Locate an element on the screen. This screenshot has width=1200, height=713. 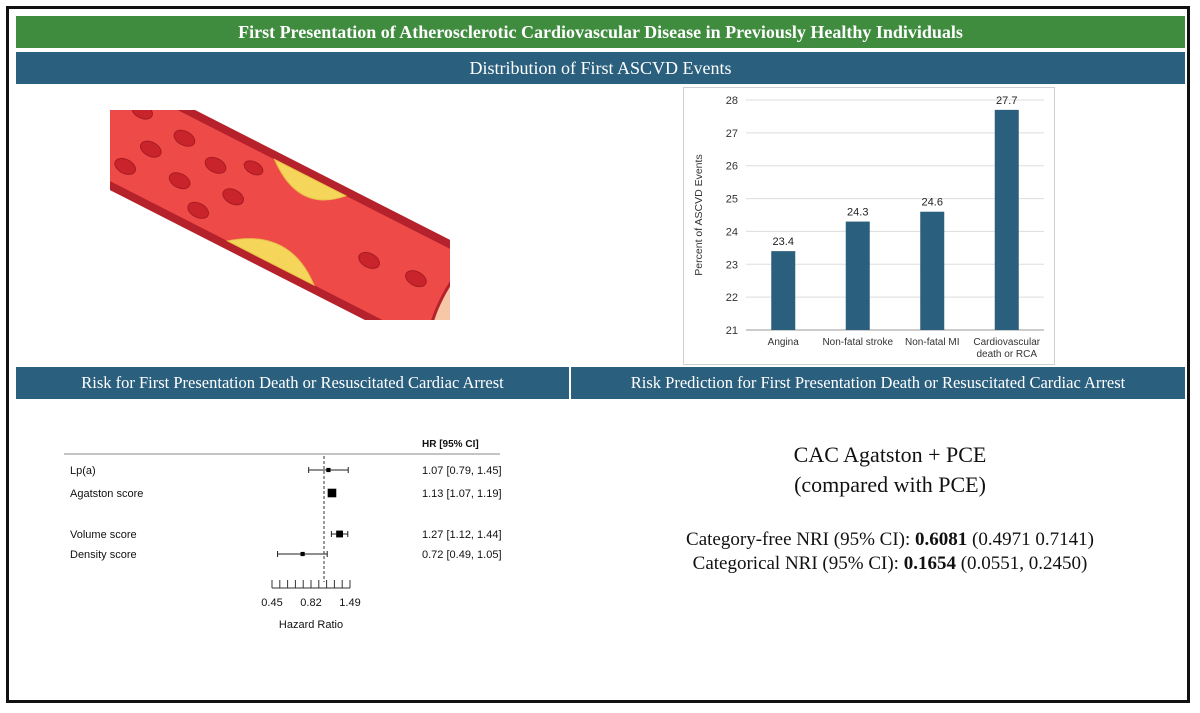
cf-ci: (0.4971 0.7141) is located at coordinates (1030, 539).